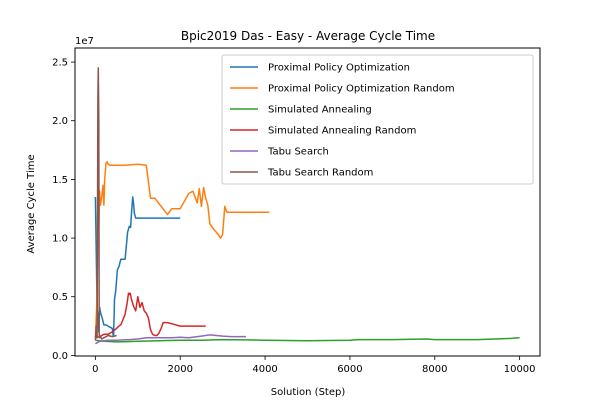 The height and width of the screenshot is (400, 600). I want to click on x-tick-label: 4000, so click(264, 369).